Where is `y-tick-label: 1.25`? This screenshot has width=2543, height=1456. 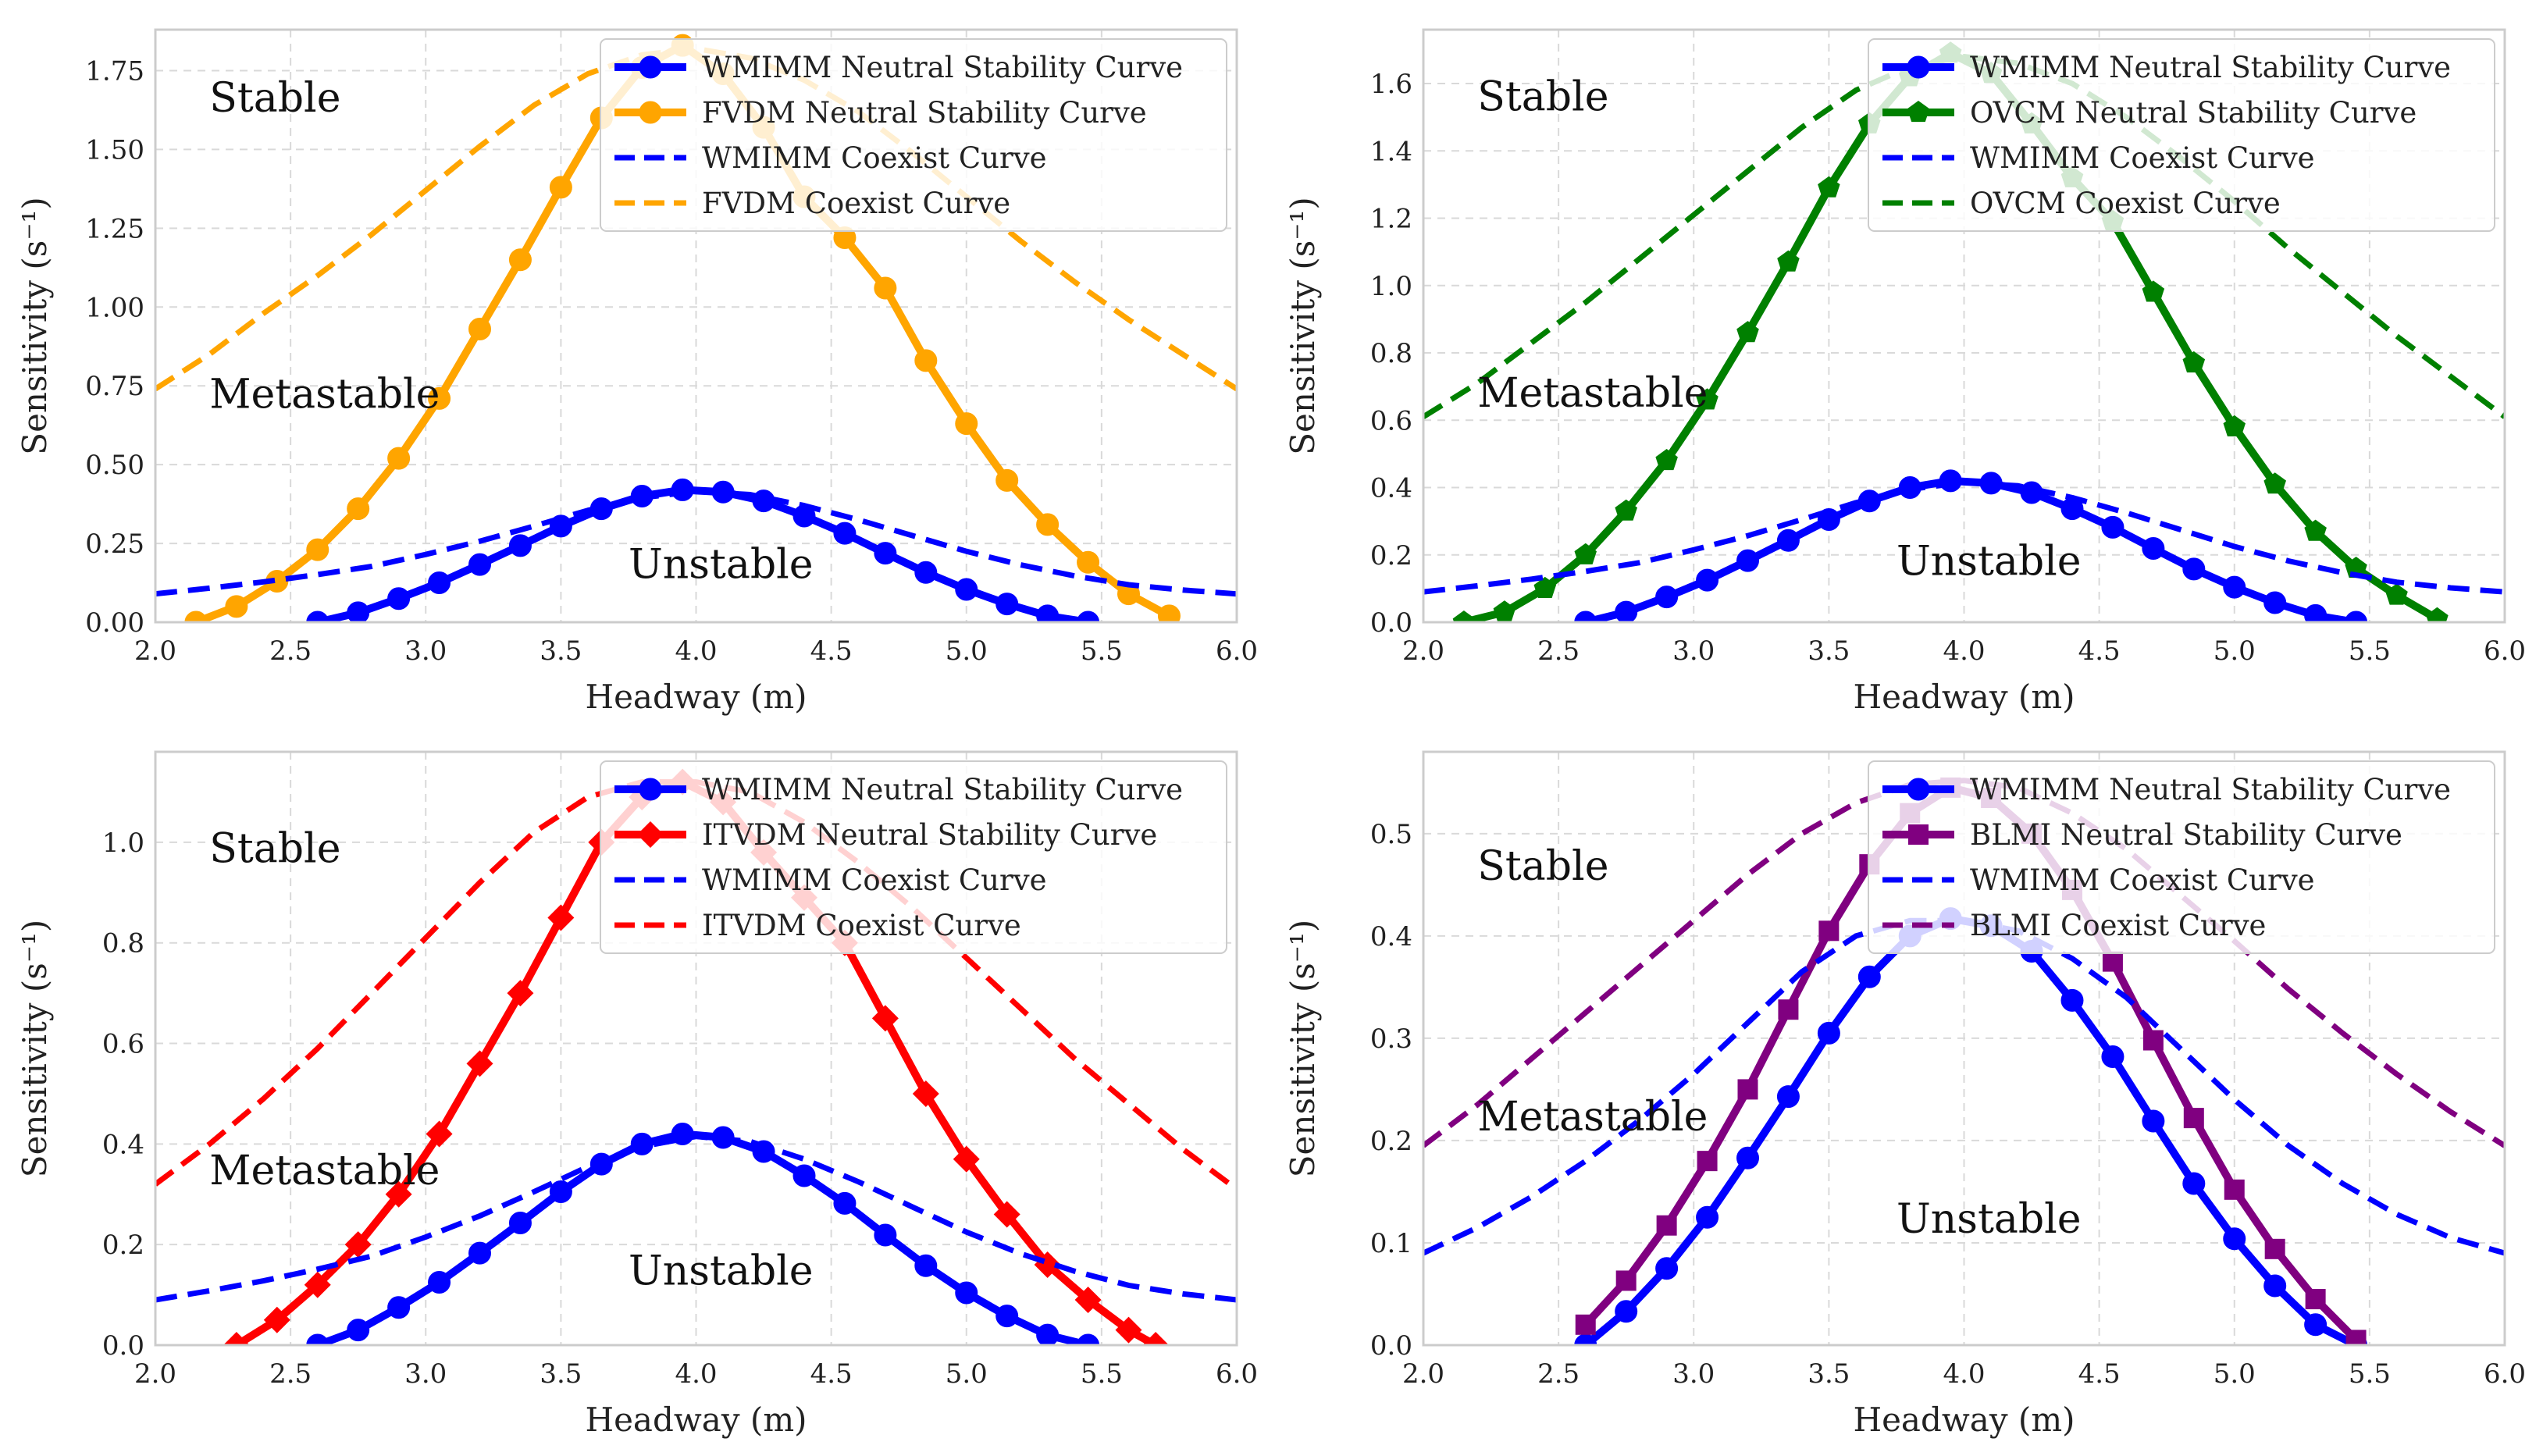
y-tick-label: 1.25 is located at coordinates (114, 228).